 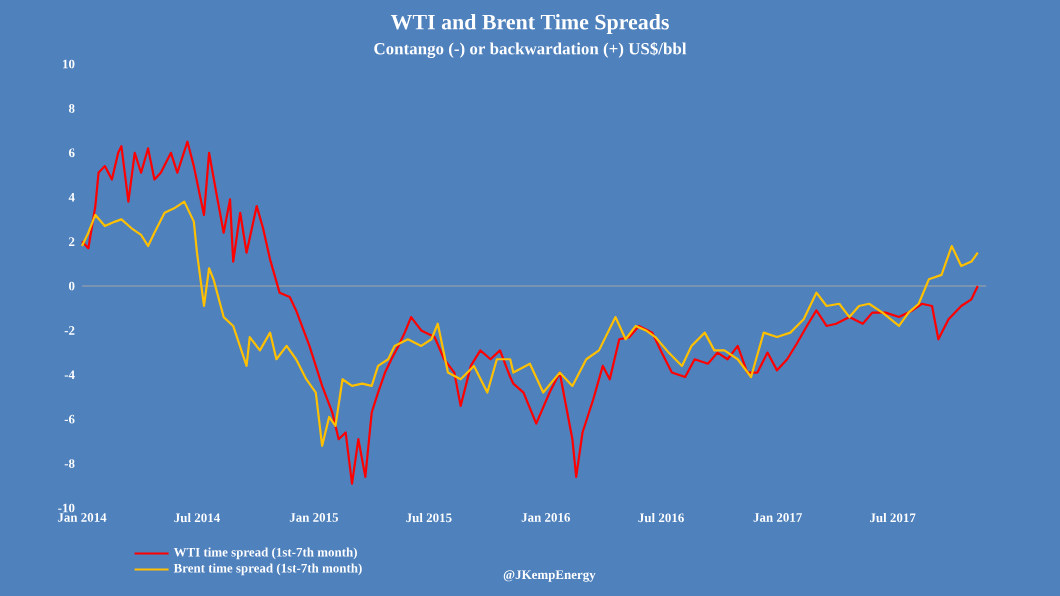 I want to click on chart-title: WTI and Brent Time Spreads, so click(x=529, y=24).